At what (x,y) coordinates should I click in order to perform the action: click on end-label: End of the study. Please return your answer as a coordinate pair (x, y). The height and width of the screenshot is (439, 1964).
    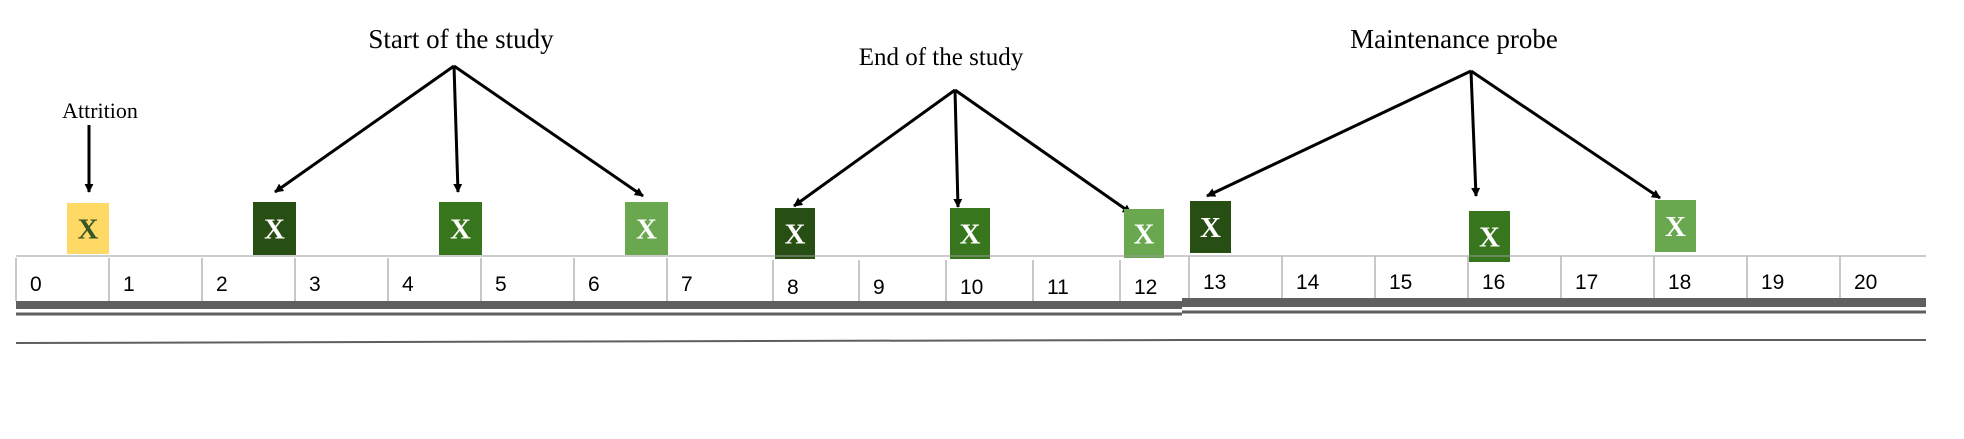
    Looking at the image, I should click on (941, 57).